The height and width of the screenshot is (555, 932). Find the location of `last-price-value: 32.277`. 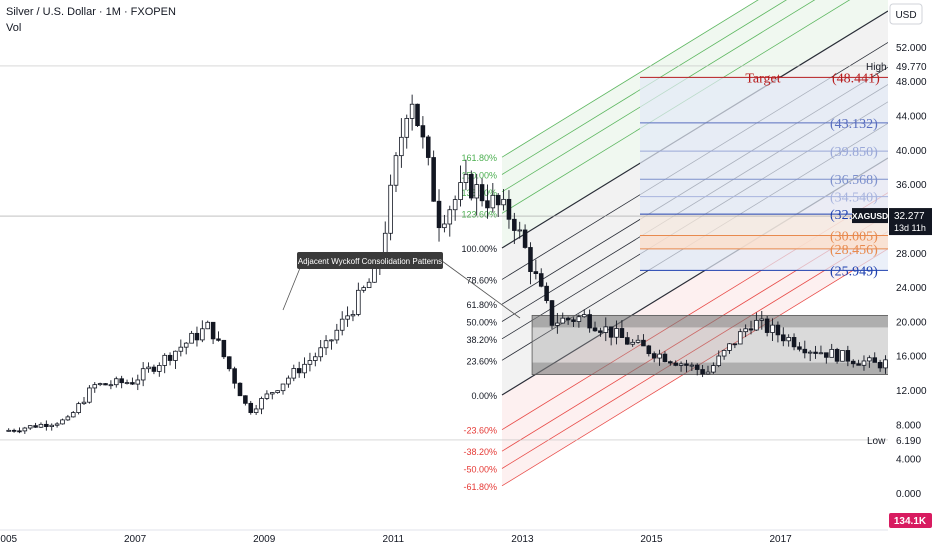

last-price-value: 32.277 is located at coordinates (909, 216).